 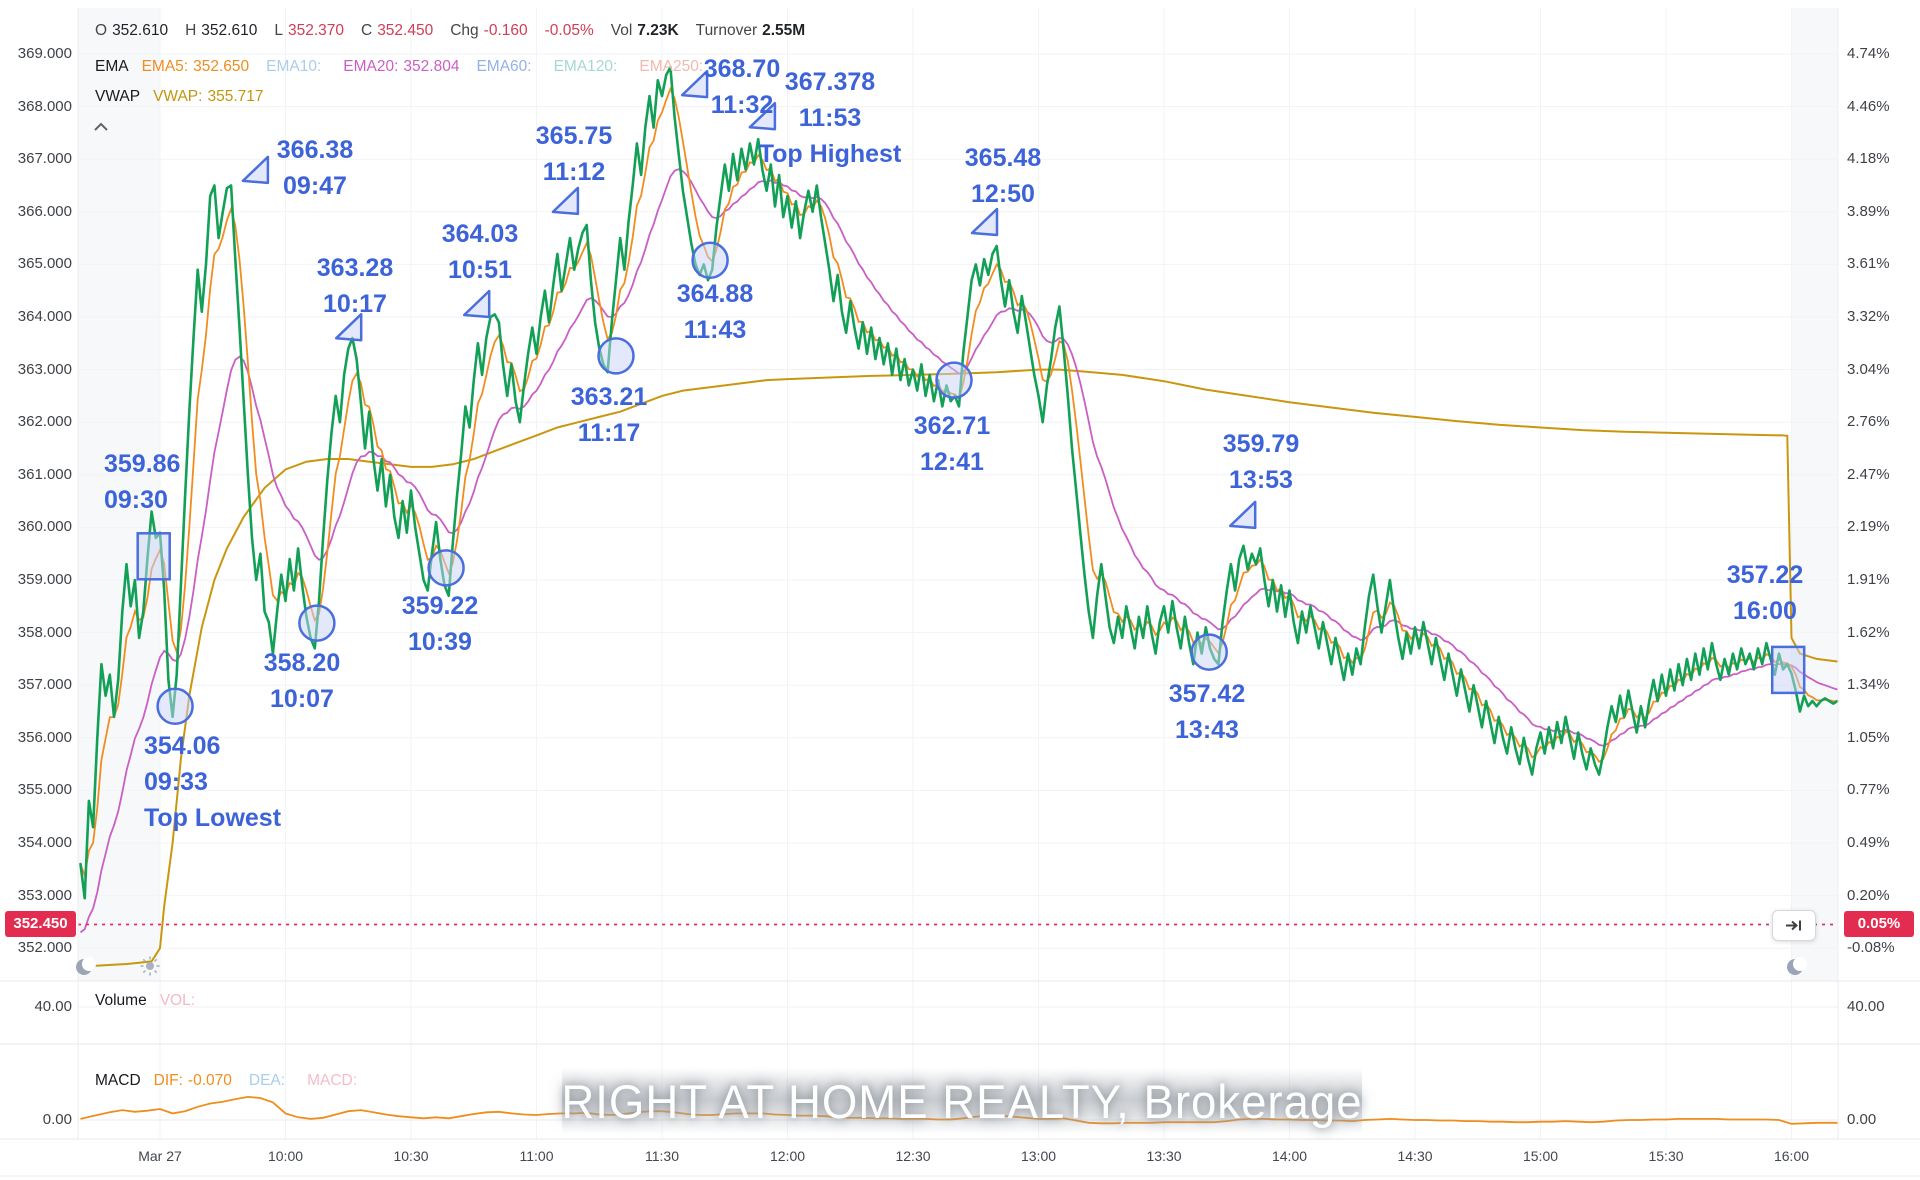 I want to click on chevron-up-icon, so click(x=101, y=126).